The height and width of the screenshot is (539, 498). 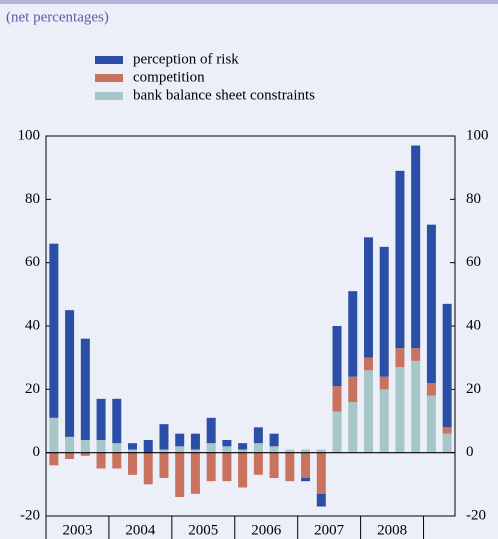 What do you see at coordinates (30, 515) in the screenshot?
I see `y-tick-label: -20` at bounding box center [30, 515].